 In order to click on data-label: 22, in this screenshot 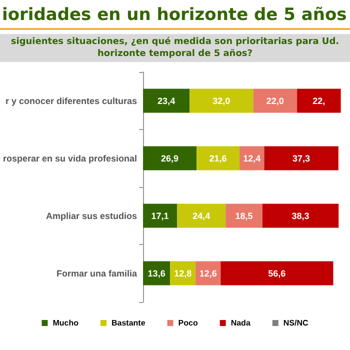, I will do `click(319, 101)`.